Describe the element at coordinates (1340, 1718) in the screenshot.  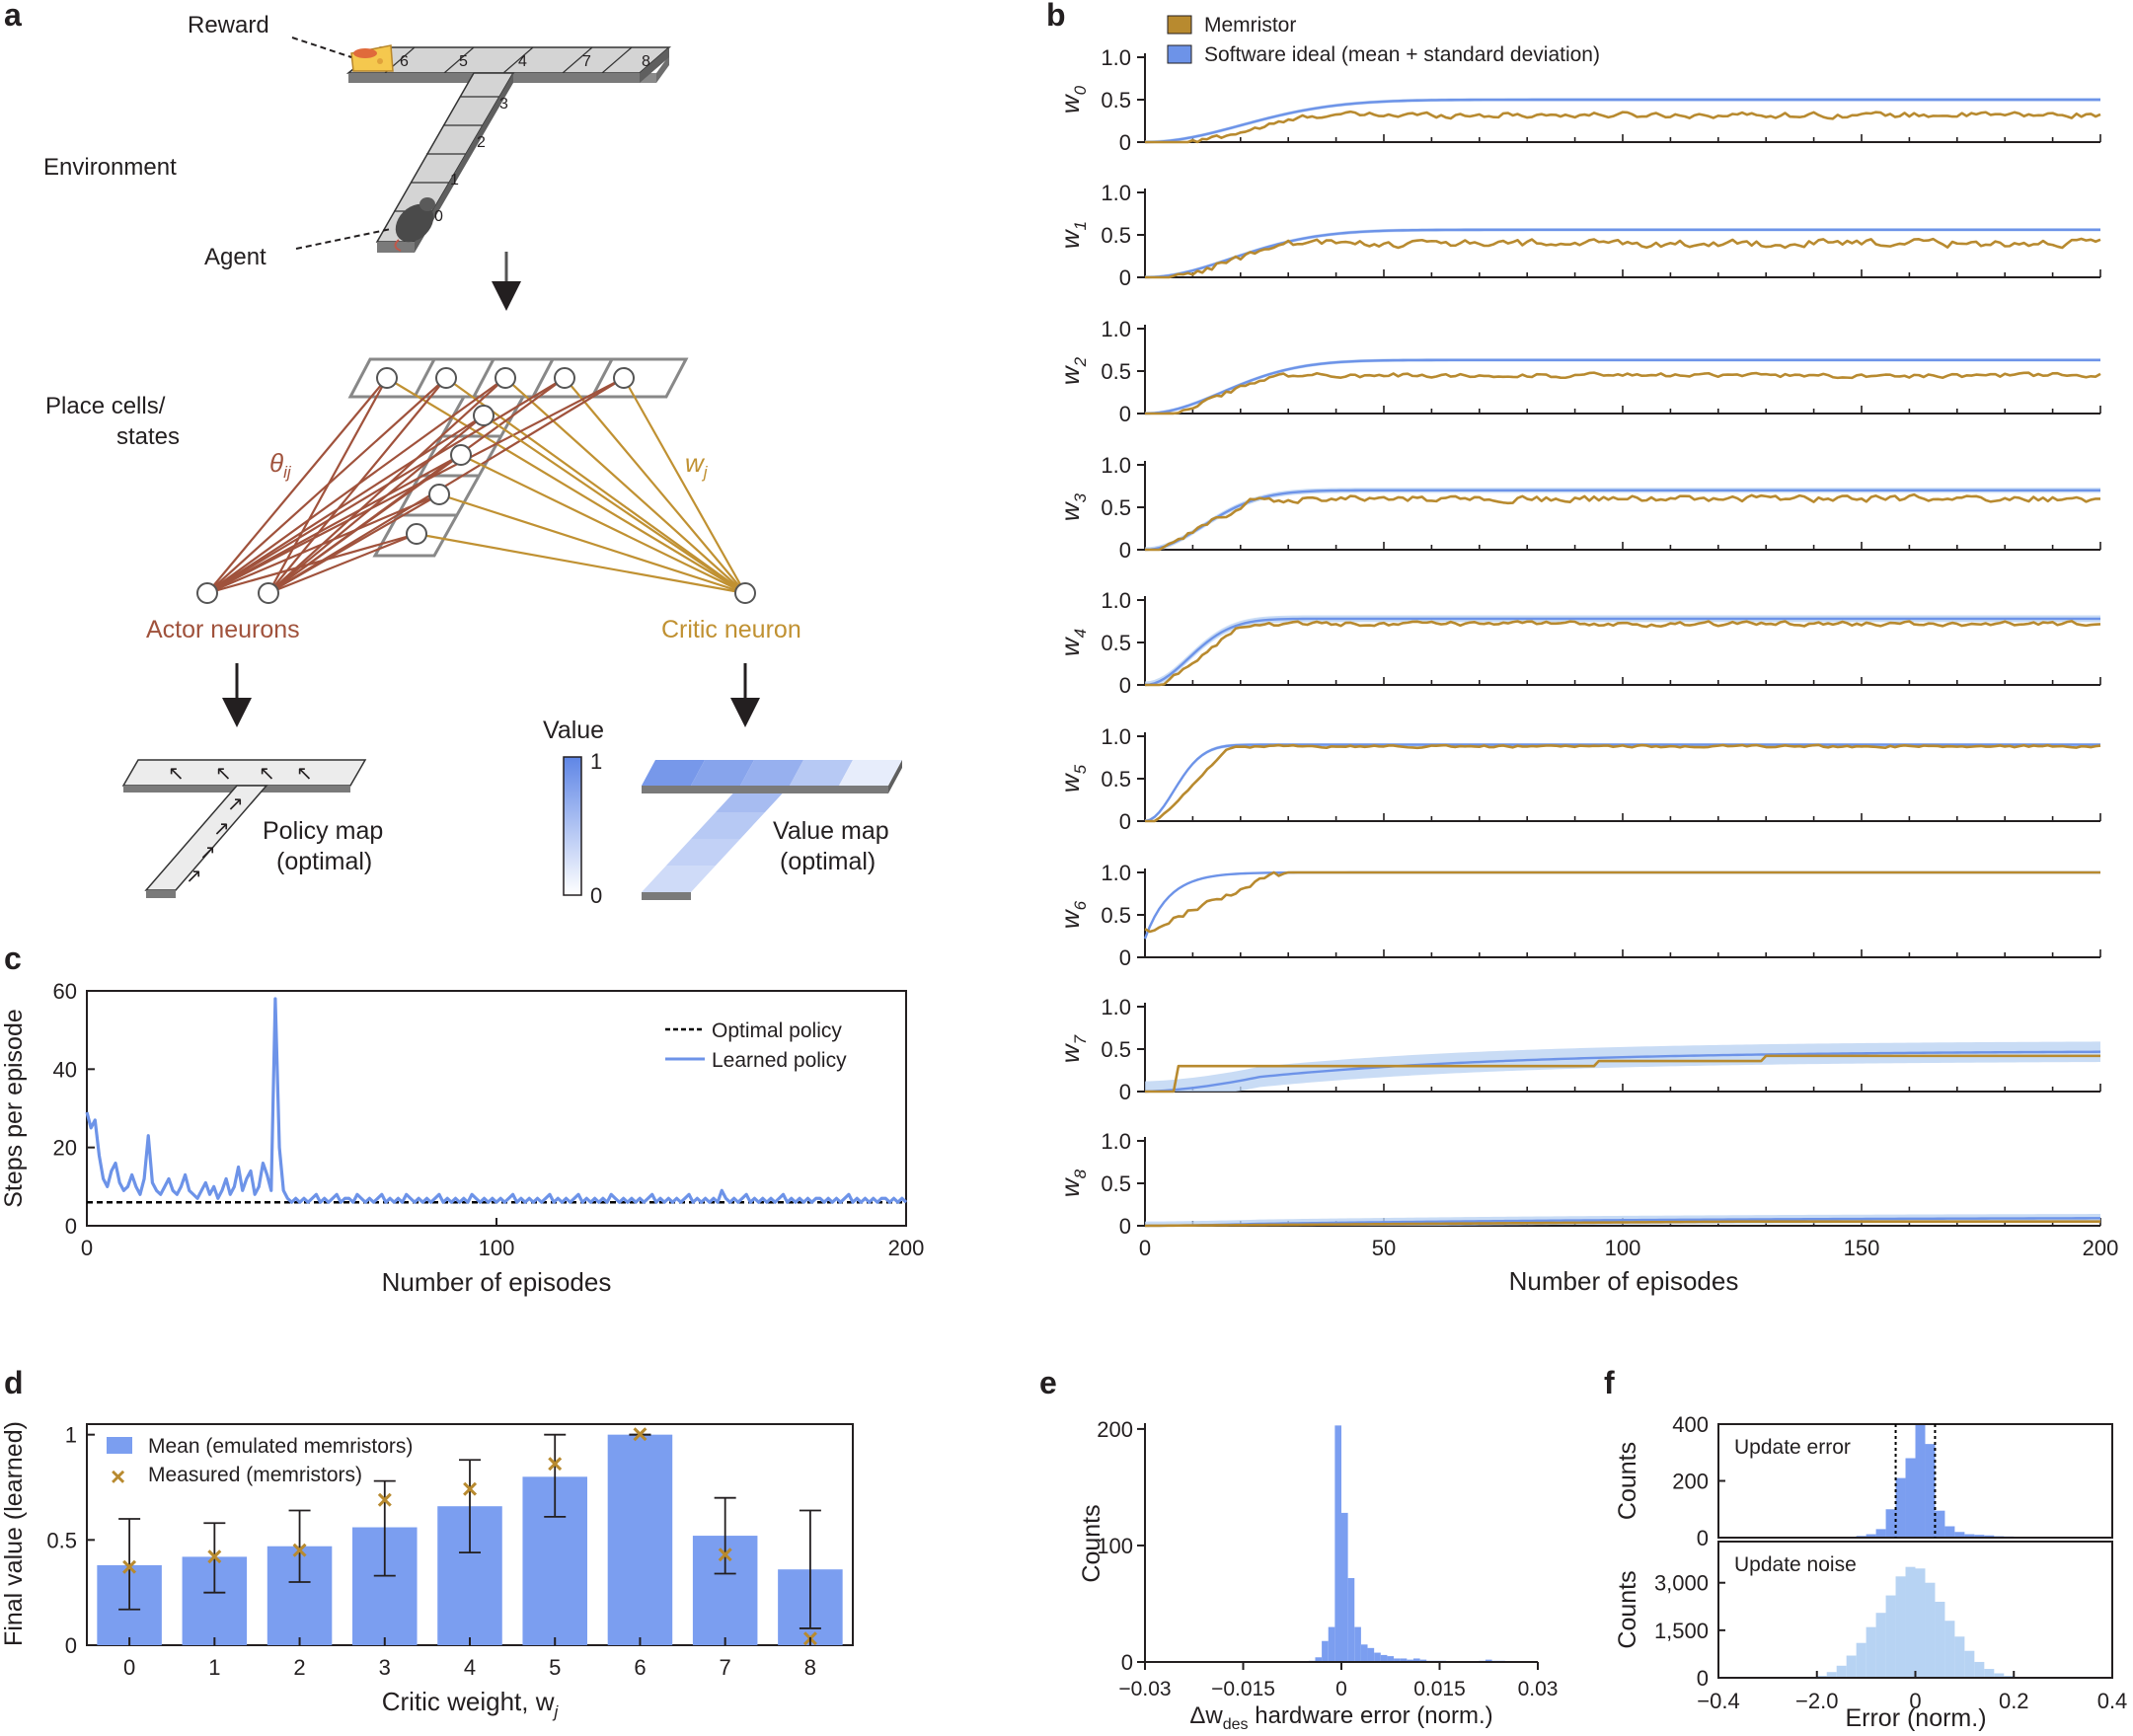
I see `panel-e-xlabel: Δwdes hardware error (norm.)` at that location.